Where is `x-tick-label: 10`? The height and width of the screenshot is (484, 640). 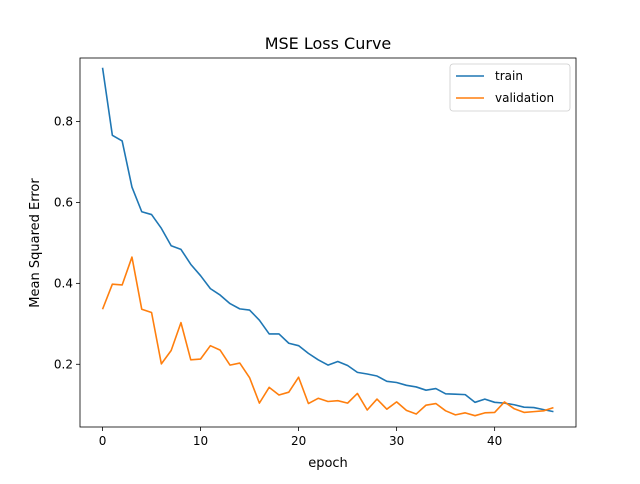 x-tick-label: 10 is located at coordinates (200, 441).